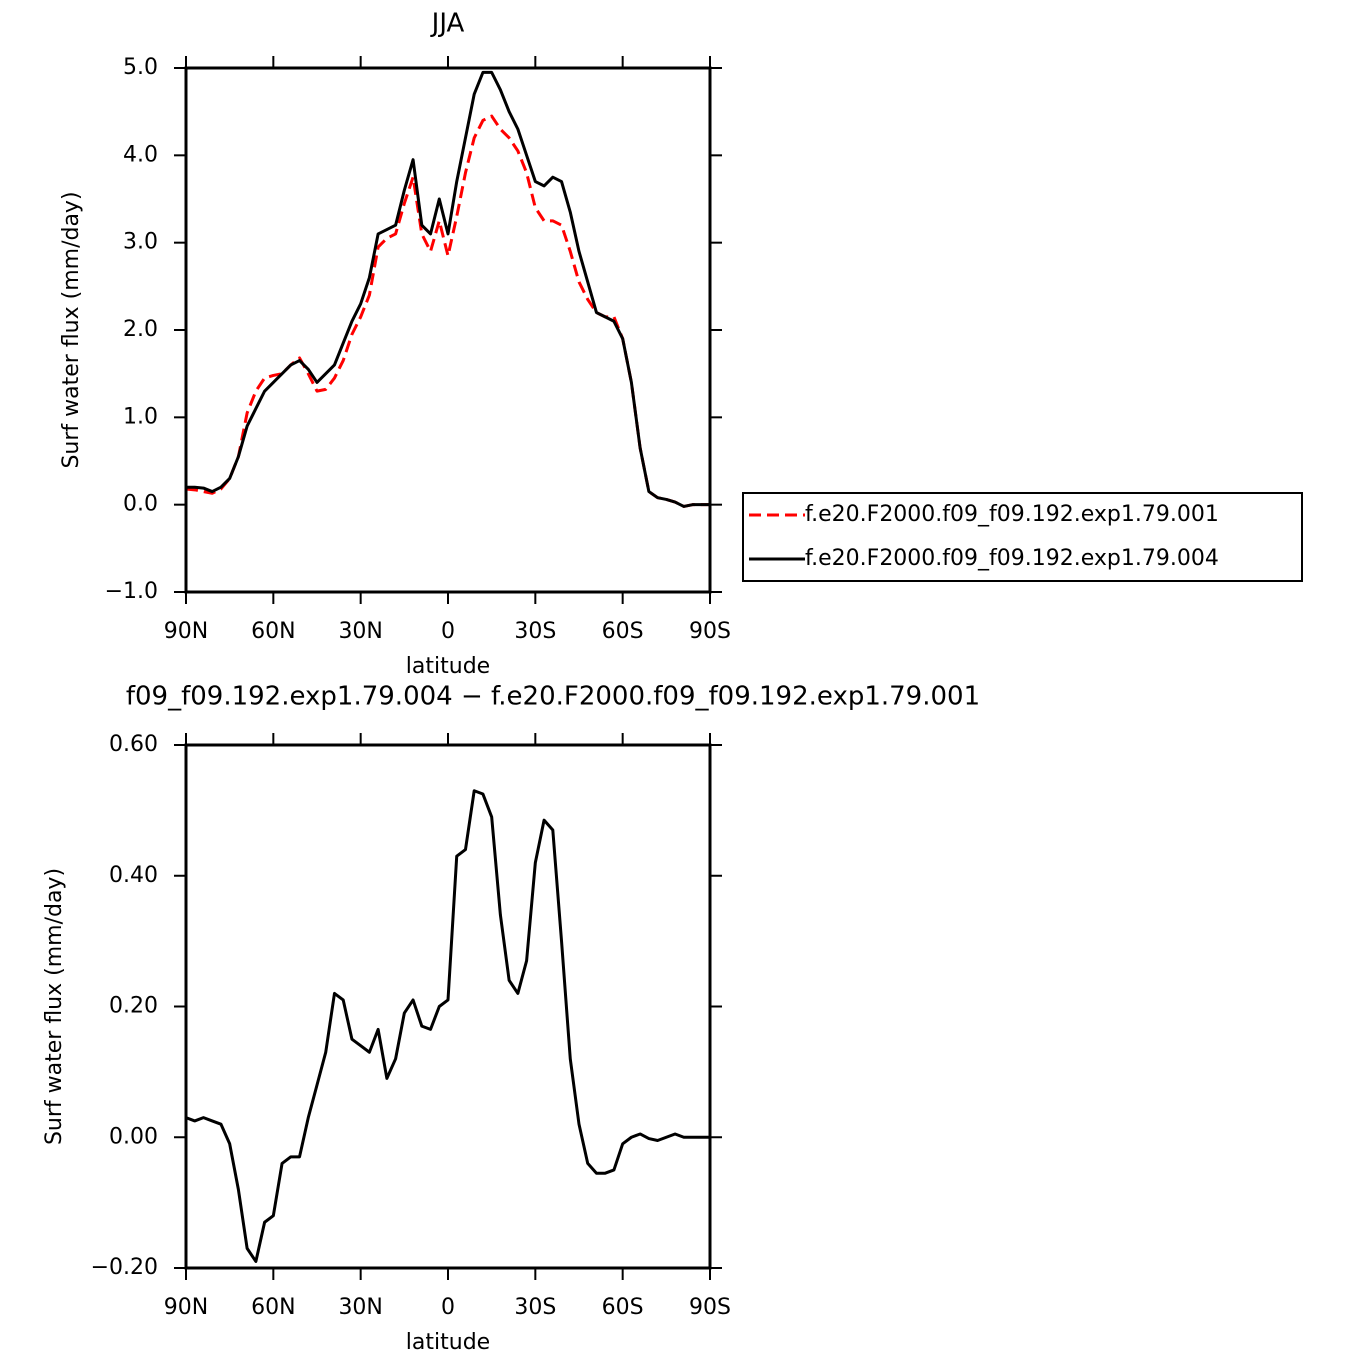 Image resolution: width=1363 pixels, height=1363 pixels. I want to click on y-tick-label: 4.0, so click(140, 154).